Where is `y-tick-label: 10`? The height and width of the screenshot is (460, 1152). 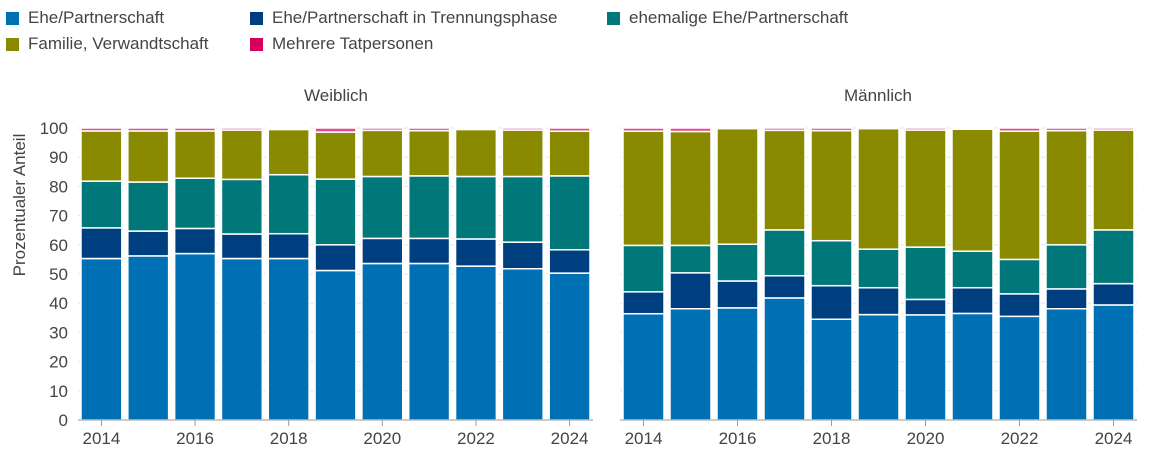
y-tick-label: 10 is located at coordinates (58, 391).